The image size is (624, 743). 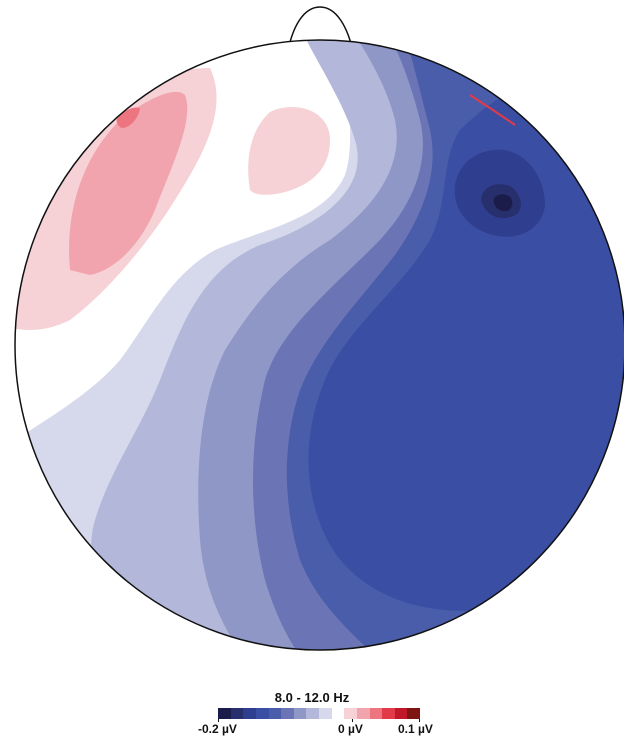 I want to click on contour-medium-pink-left, so click(x=128, y=183).